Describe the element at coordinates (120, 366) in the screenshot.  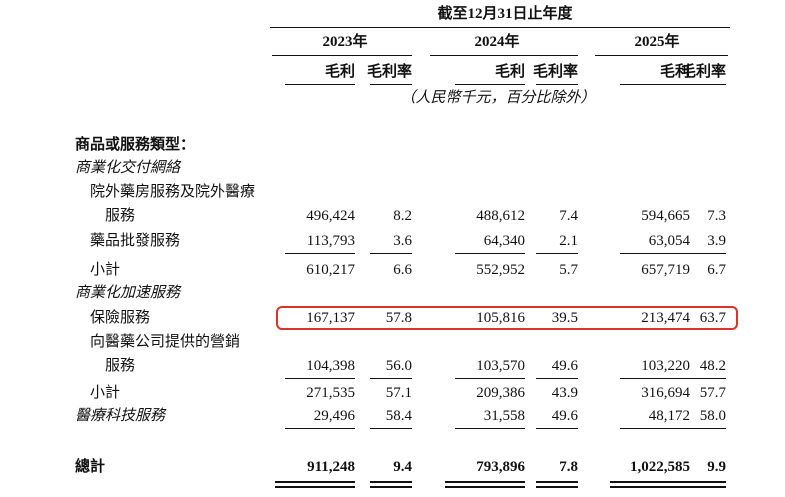
I see `row-label: 服務` at that location.